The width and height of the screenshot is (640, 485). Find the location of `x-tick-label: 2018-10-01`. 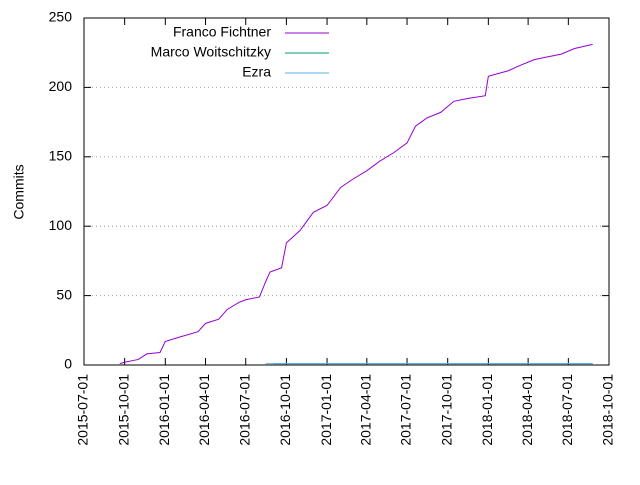

x-tick-label: 2018-10-01 is located at coordinates (608, 410).